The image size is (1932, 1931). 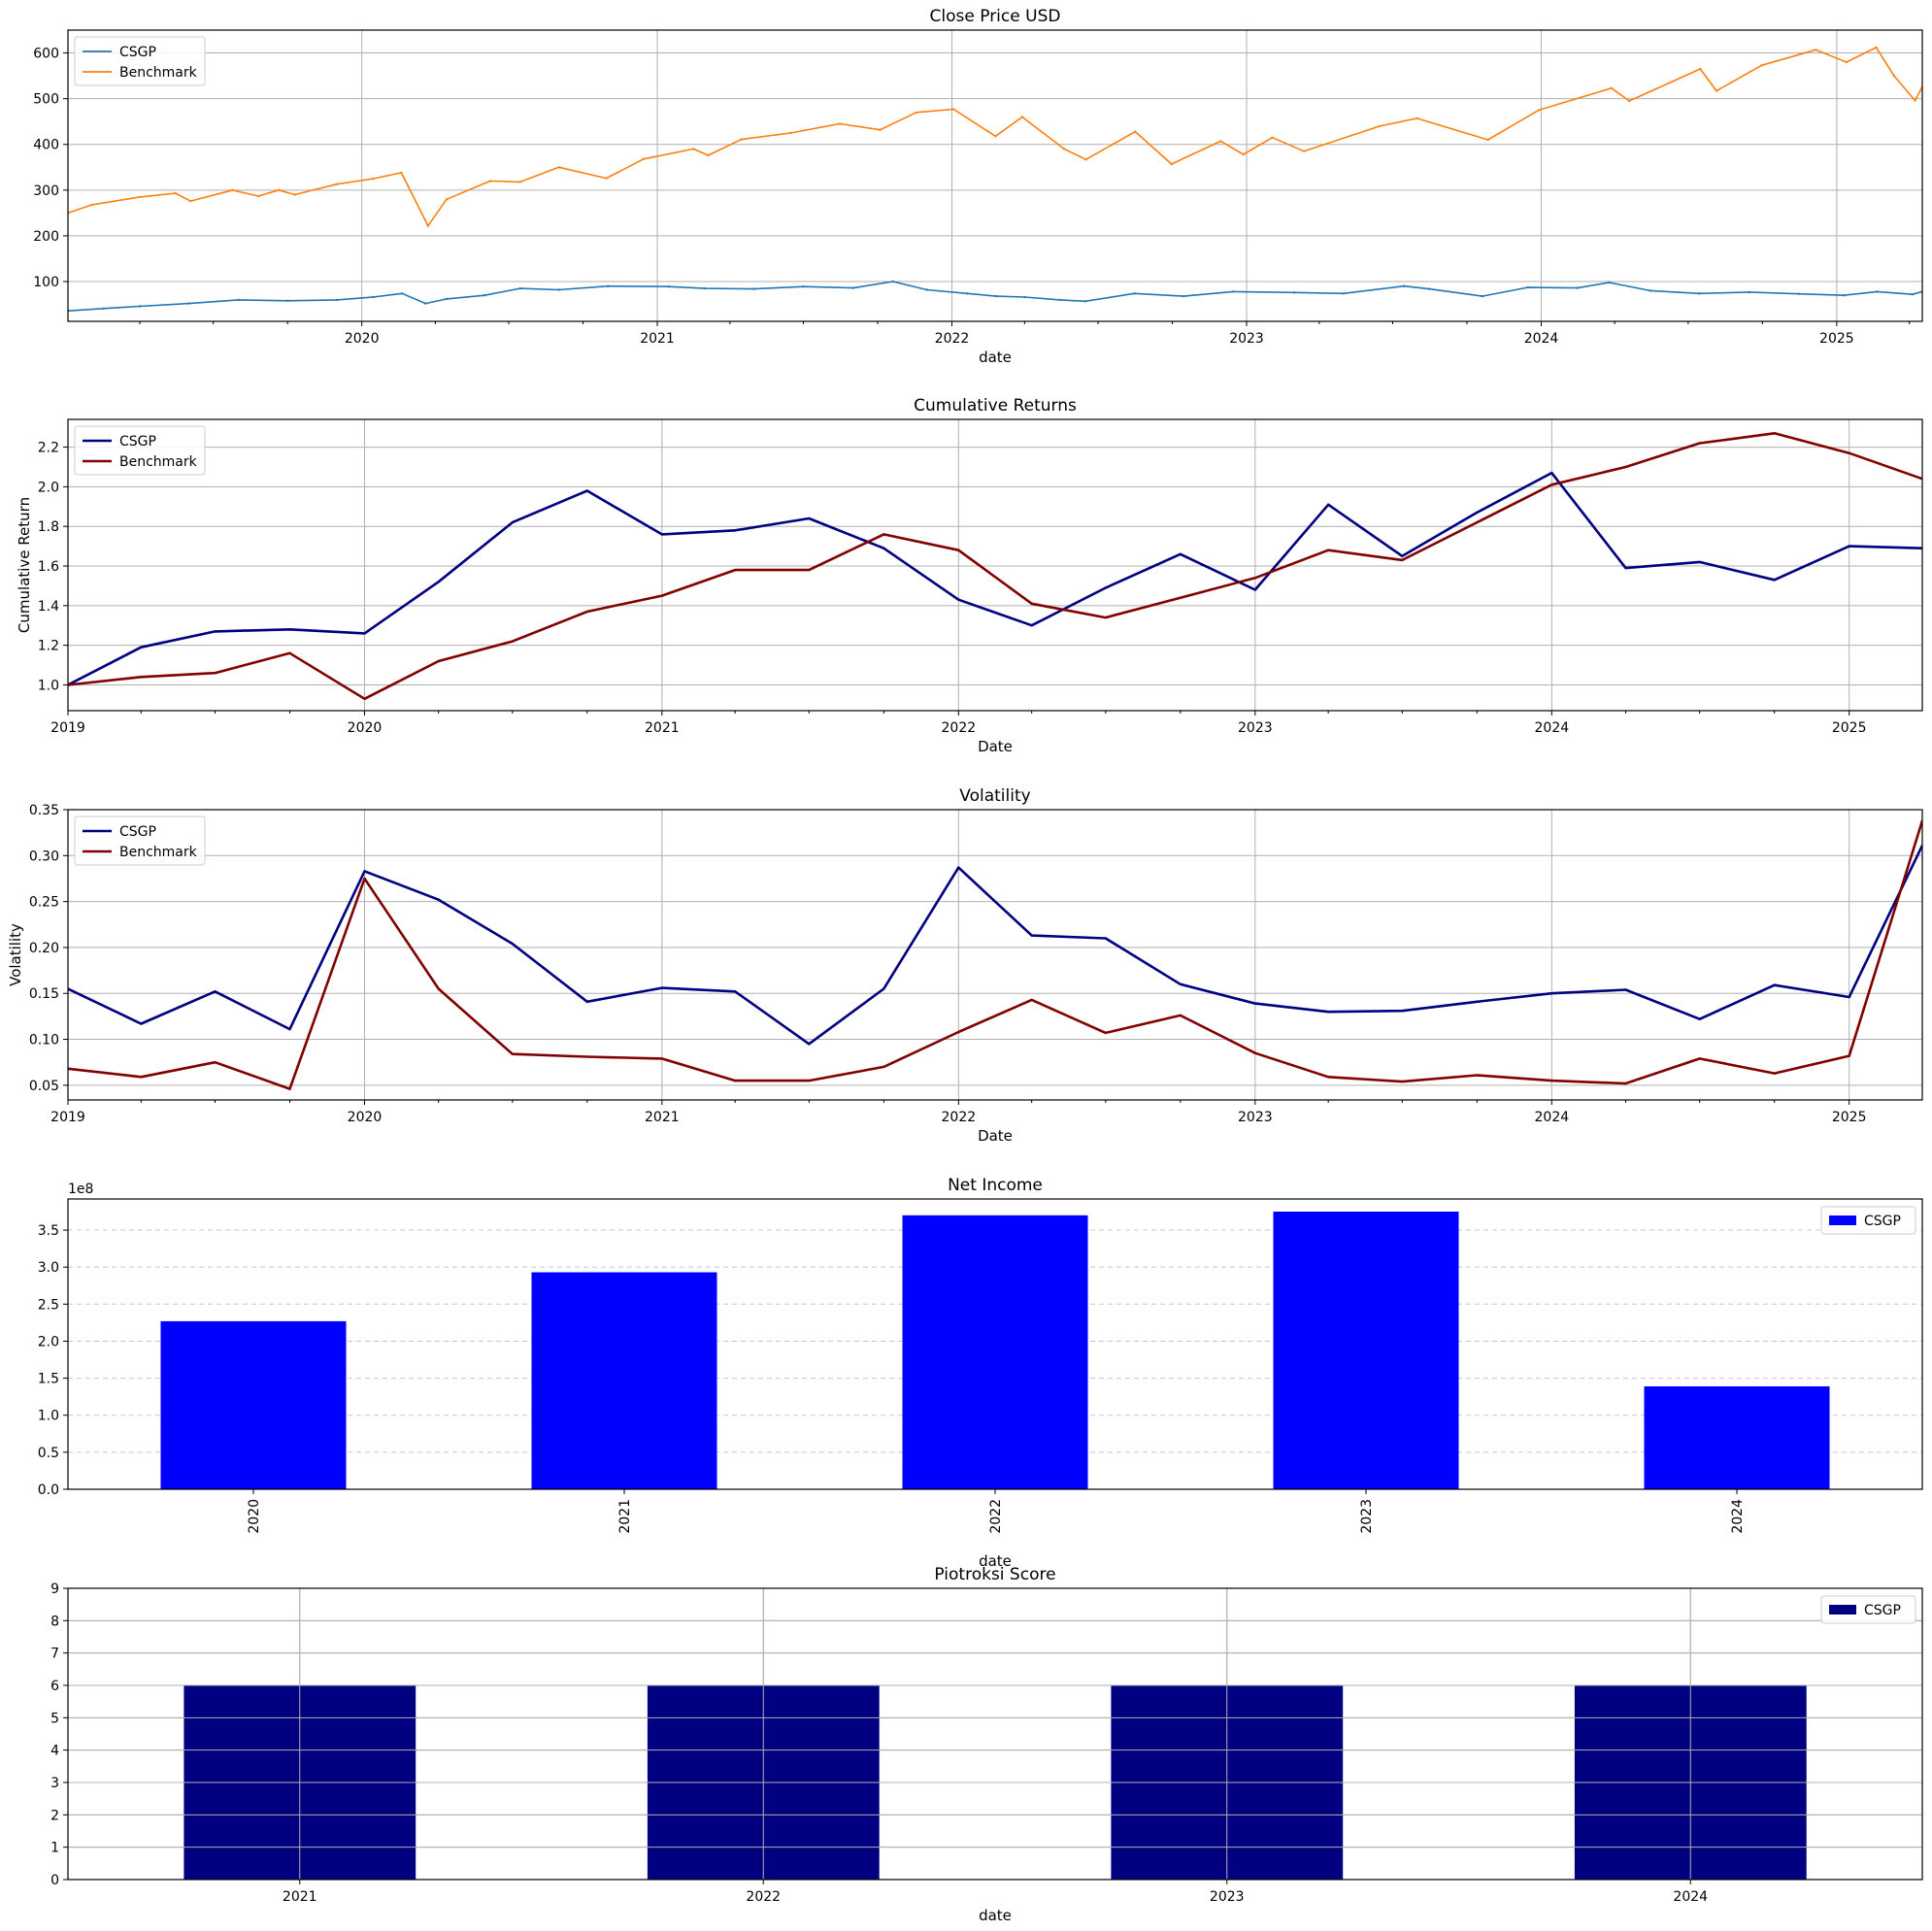 What do you see at coordinates (763, 1897) in the screenshot?
I see `x-tick-label: 2022` at bounding box center [763, 1897].